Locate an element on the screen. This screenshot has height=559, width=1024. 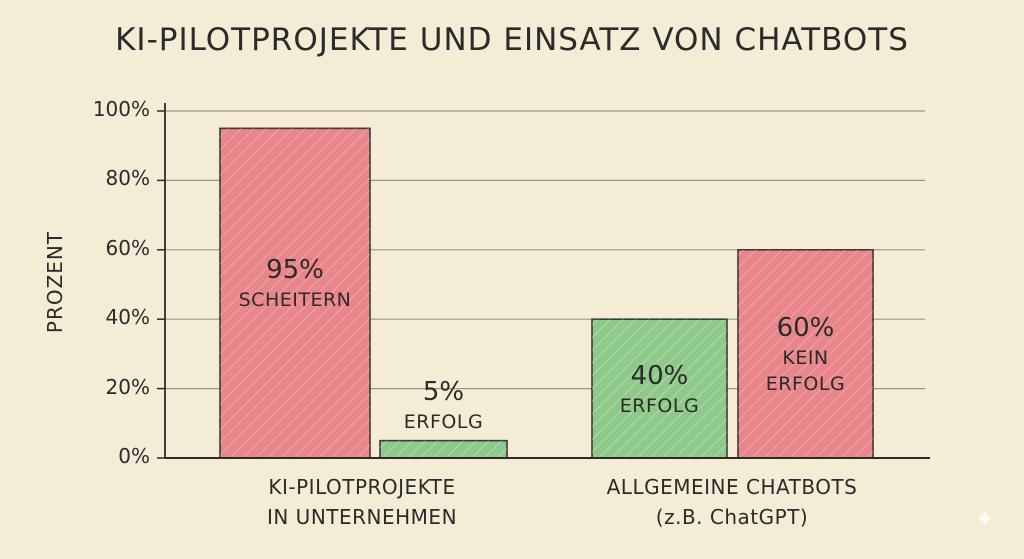
y-tick-label: 0% is located at coordinates (134, 456).